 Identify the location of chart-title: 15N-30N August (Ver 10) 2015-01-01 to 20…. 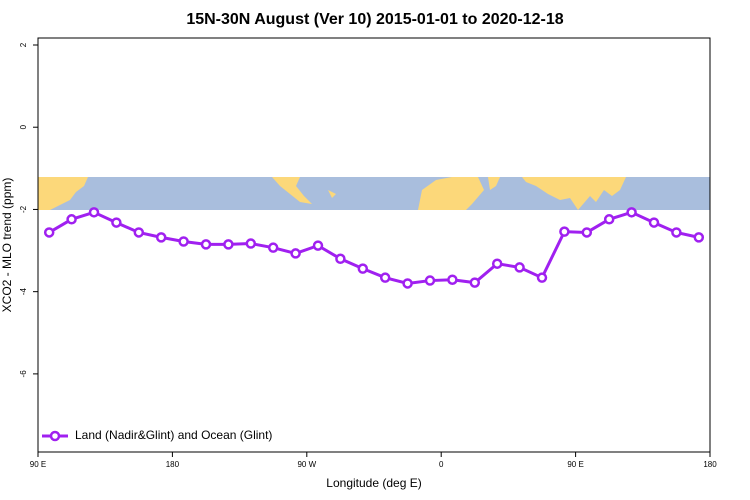
(374, 19).